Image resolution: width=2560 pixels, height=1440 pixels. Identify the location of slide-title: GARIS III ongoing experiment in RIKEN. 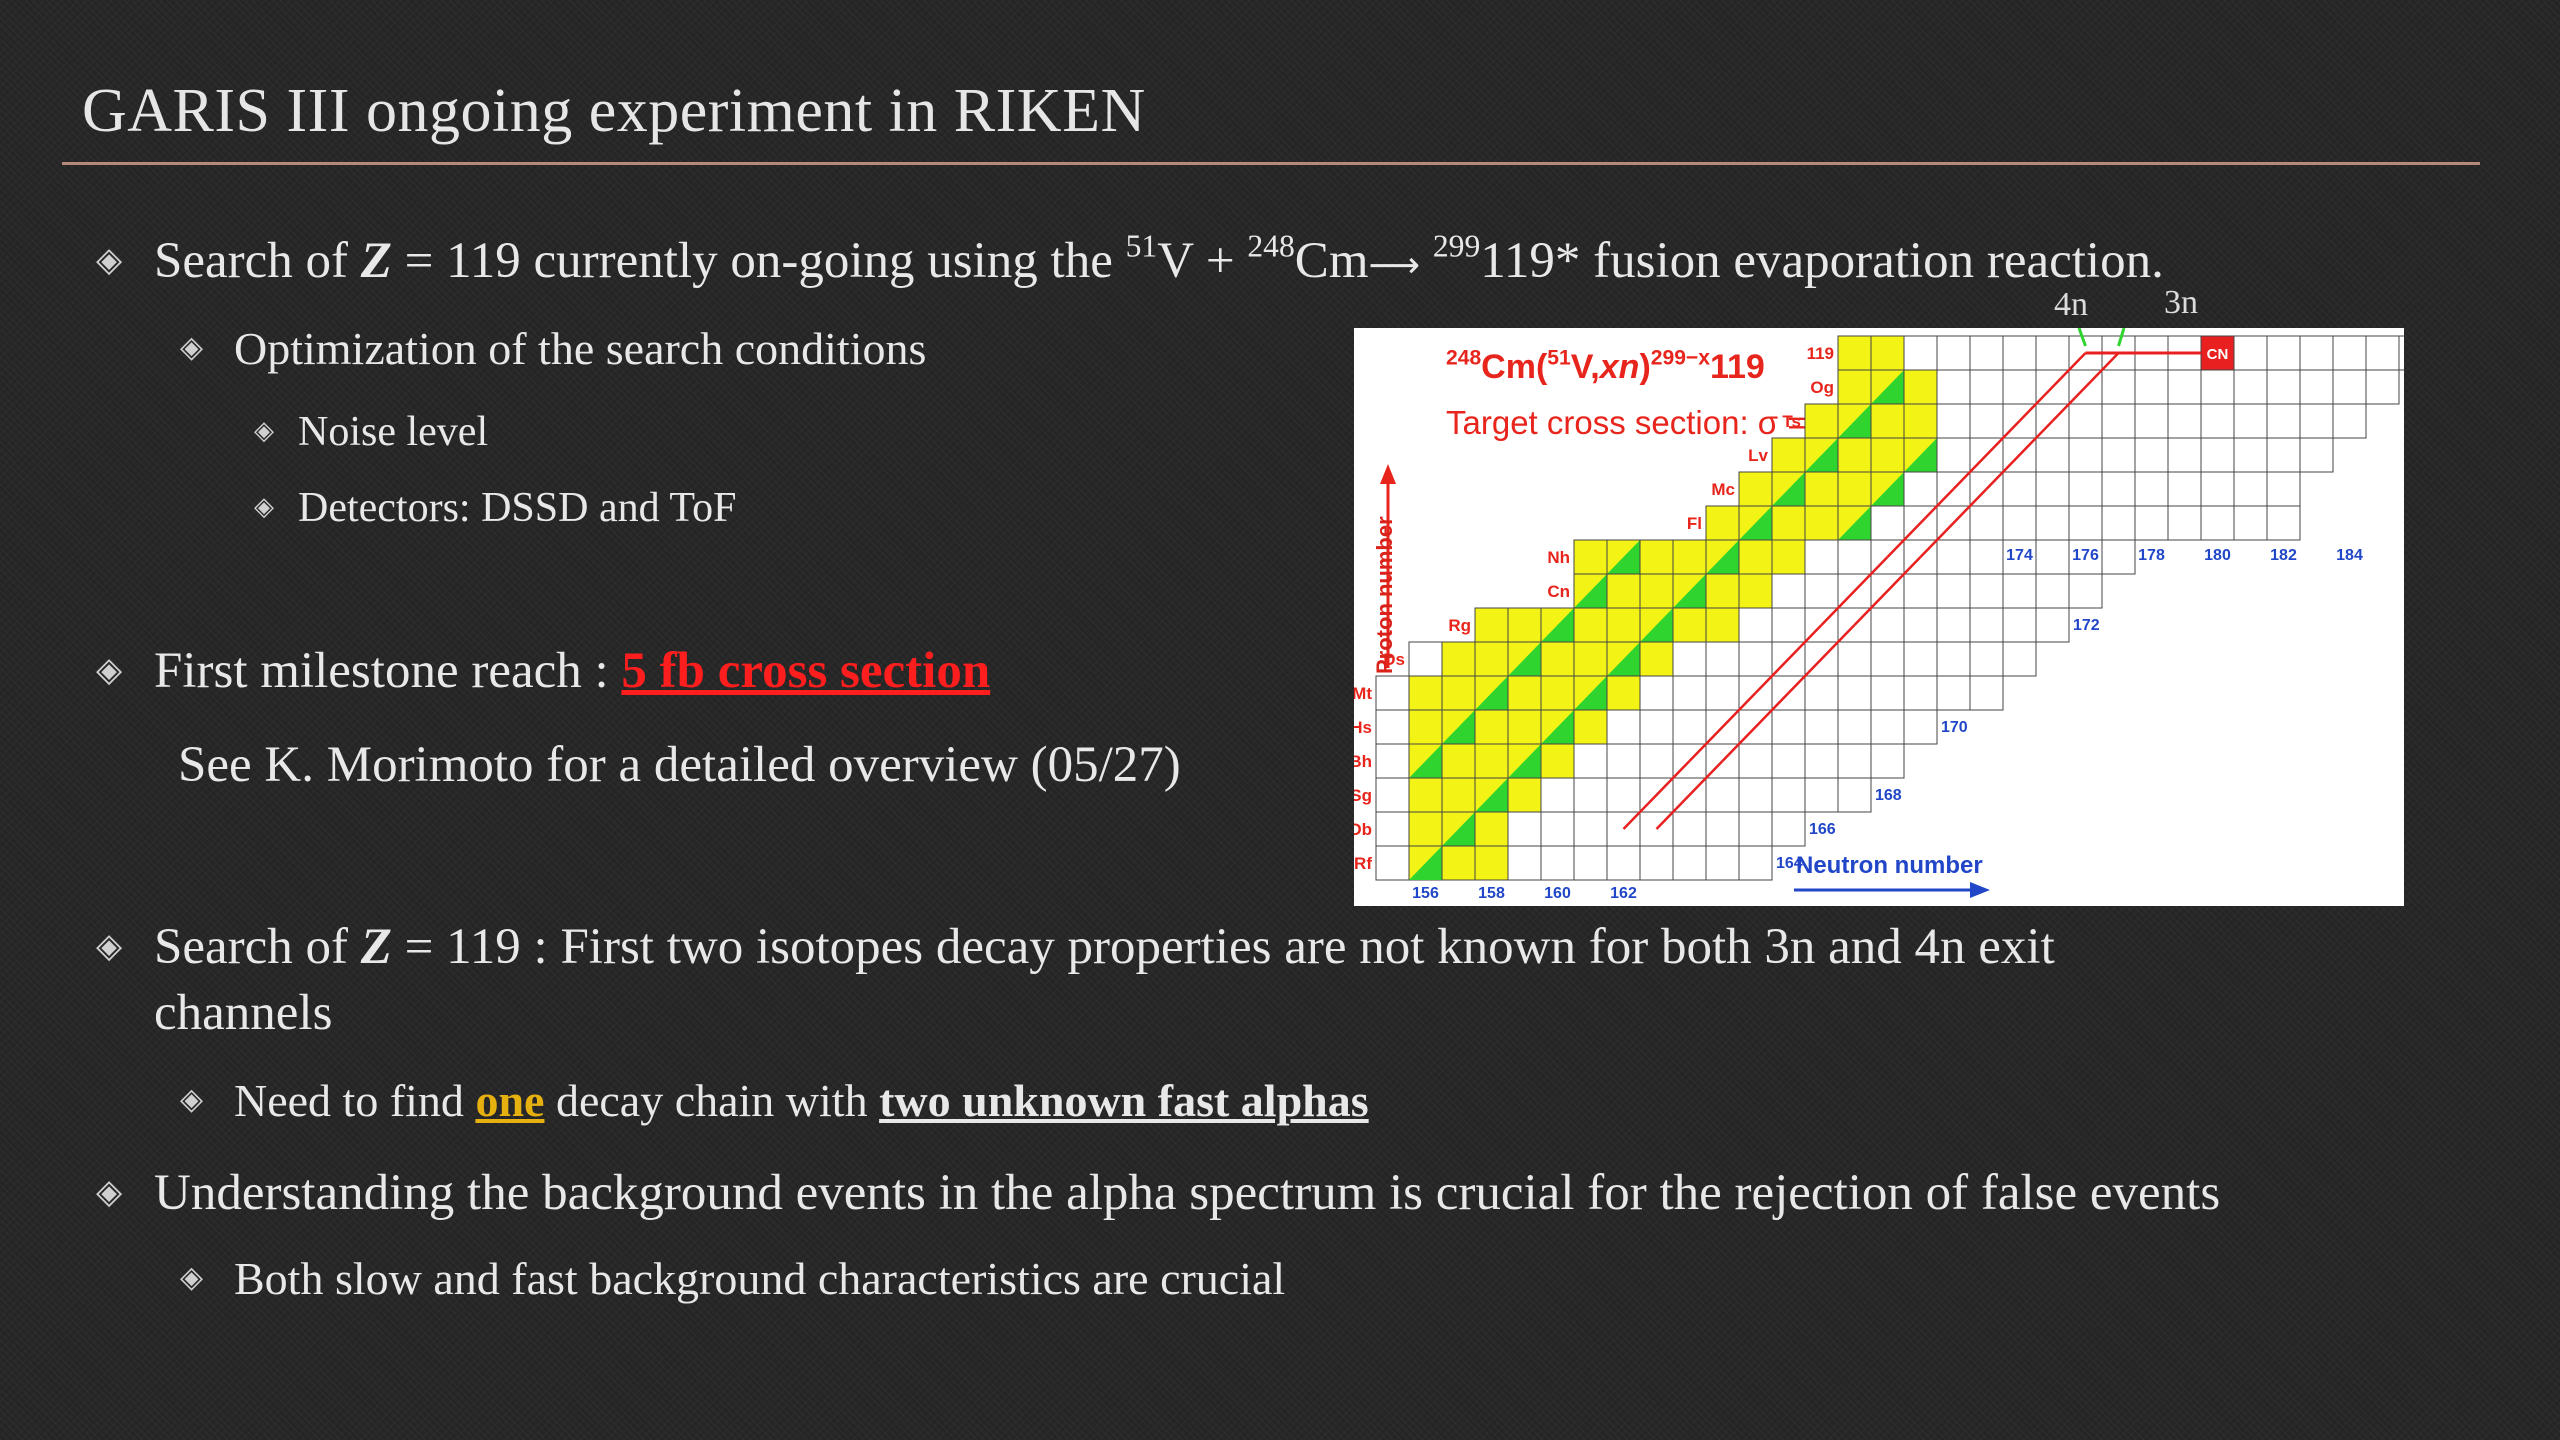
(614, 111).